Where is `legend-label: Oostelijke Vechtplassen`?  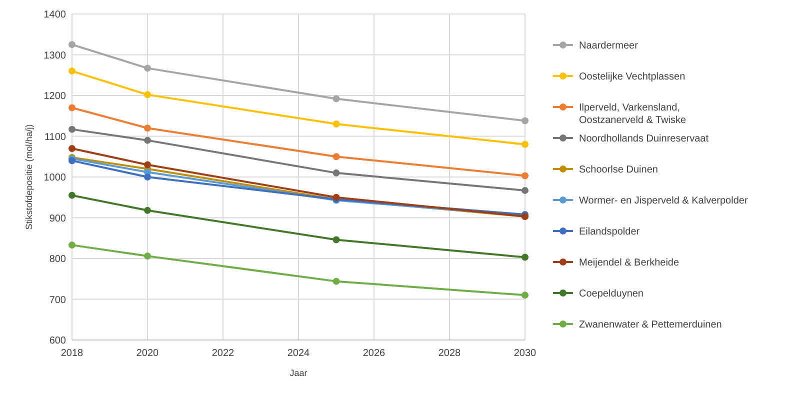 legend-label: Oostelijke Vechtplassen is located at coordinates (632, 77).